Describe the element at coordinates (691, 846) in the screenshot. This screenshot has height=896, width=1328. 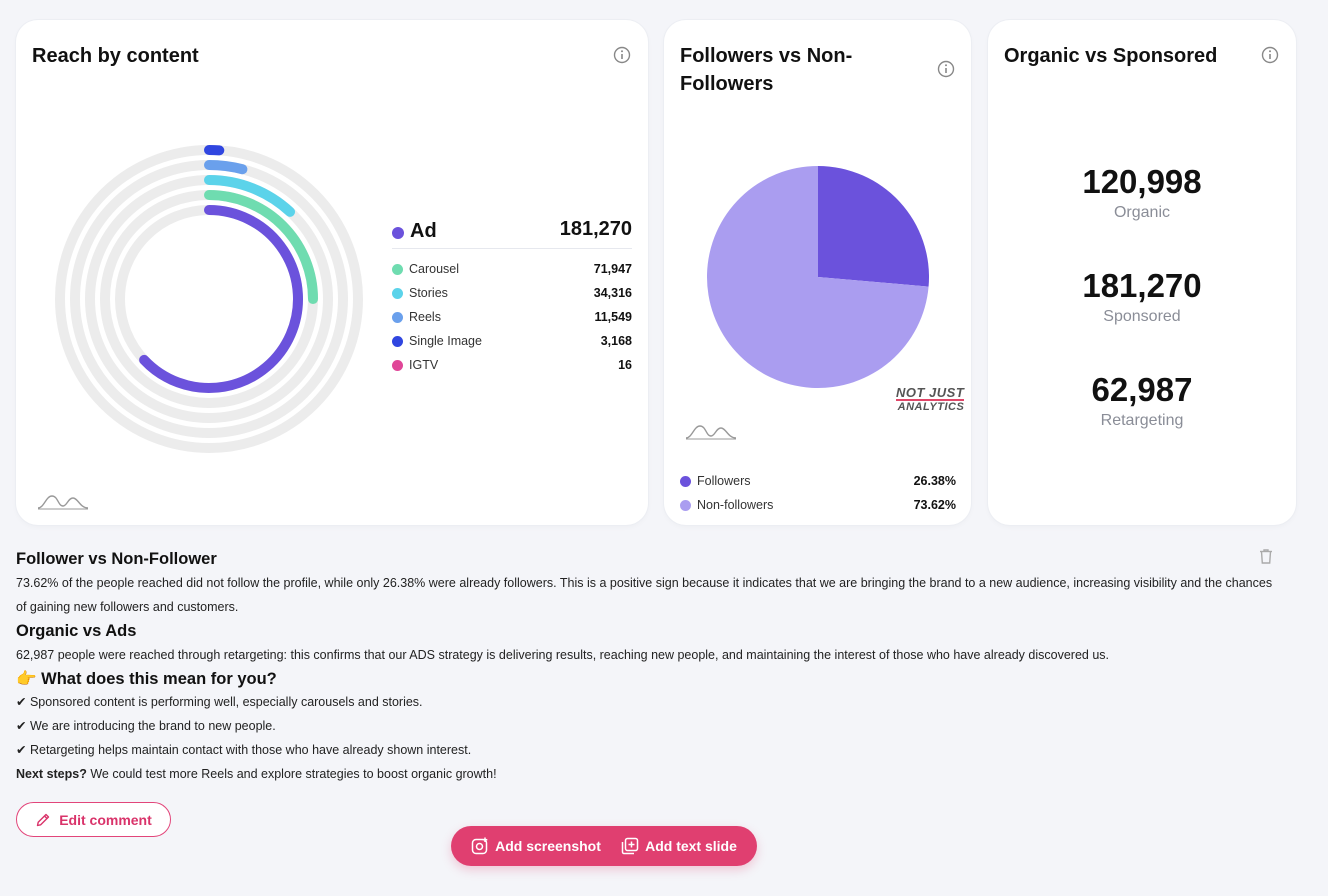
I see `add-text-slide-label: Add text slide` at that location.